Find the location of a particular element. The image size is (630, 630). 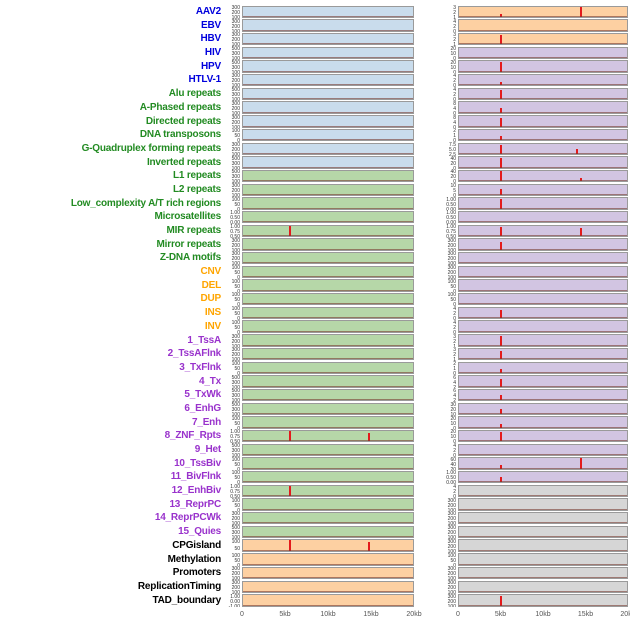

row-label: G-Quadruplex forming repeats is located at coordinates (151, 148).